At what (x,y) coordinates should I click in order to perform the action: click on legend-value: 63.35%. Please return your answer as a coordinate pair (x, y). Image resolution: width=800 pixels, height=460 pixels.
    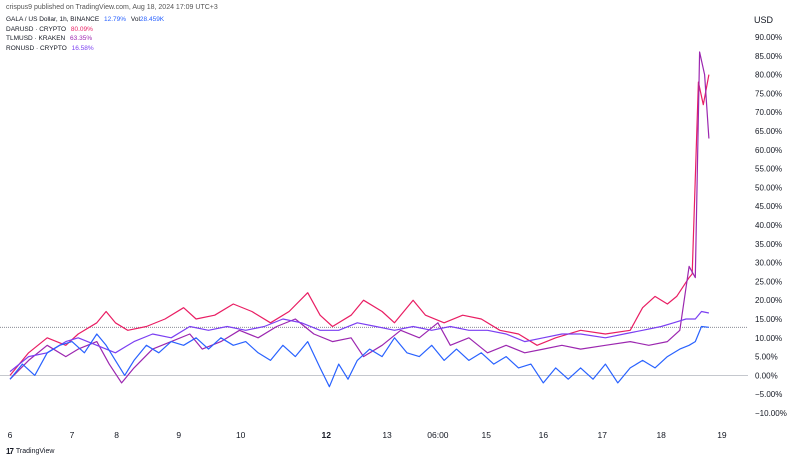
    Looking at the image, I should click on (81, 38).